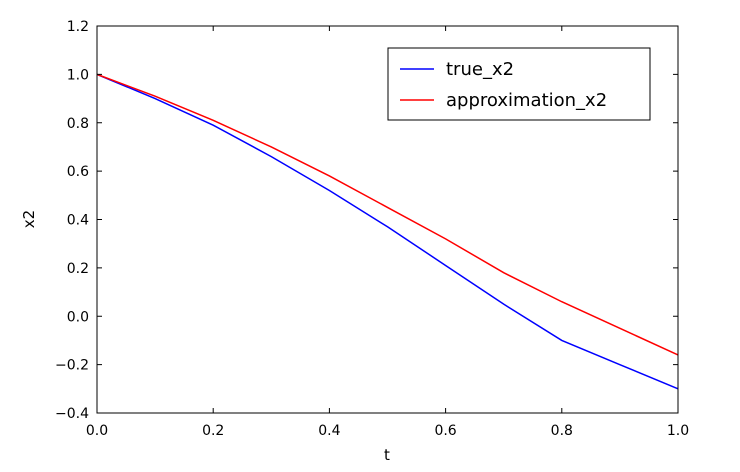 The height and width of the screenshot is (472, 740). What do you see at coordinates (78, 221) in the screenshot?
I see `y-tick-label: 0.4` at bounding box center [78, 221].